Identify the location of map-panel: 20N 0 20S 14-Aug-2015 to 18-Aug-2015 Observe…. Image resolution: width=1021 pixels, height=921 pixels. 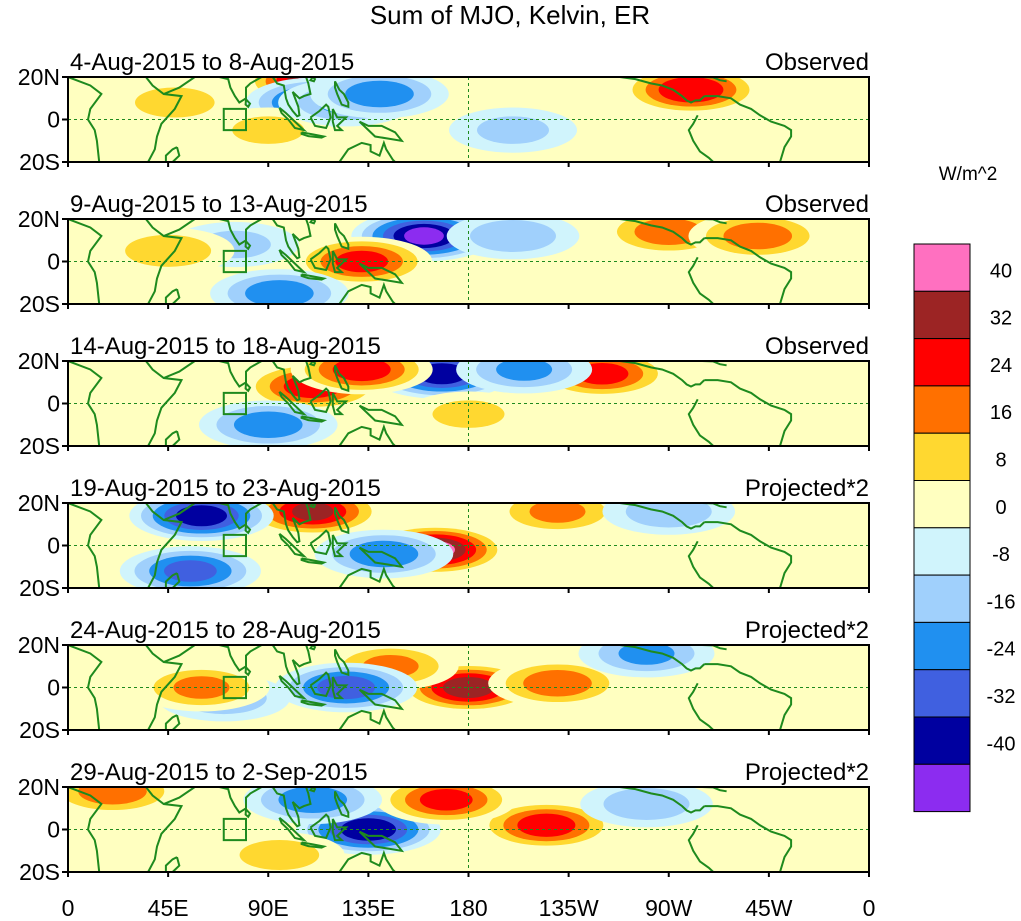
(444, 396).